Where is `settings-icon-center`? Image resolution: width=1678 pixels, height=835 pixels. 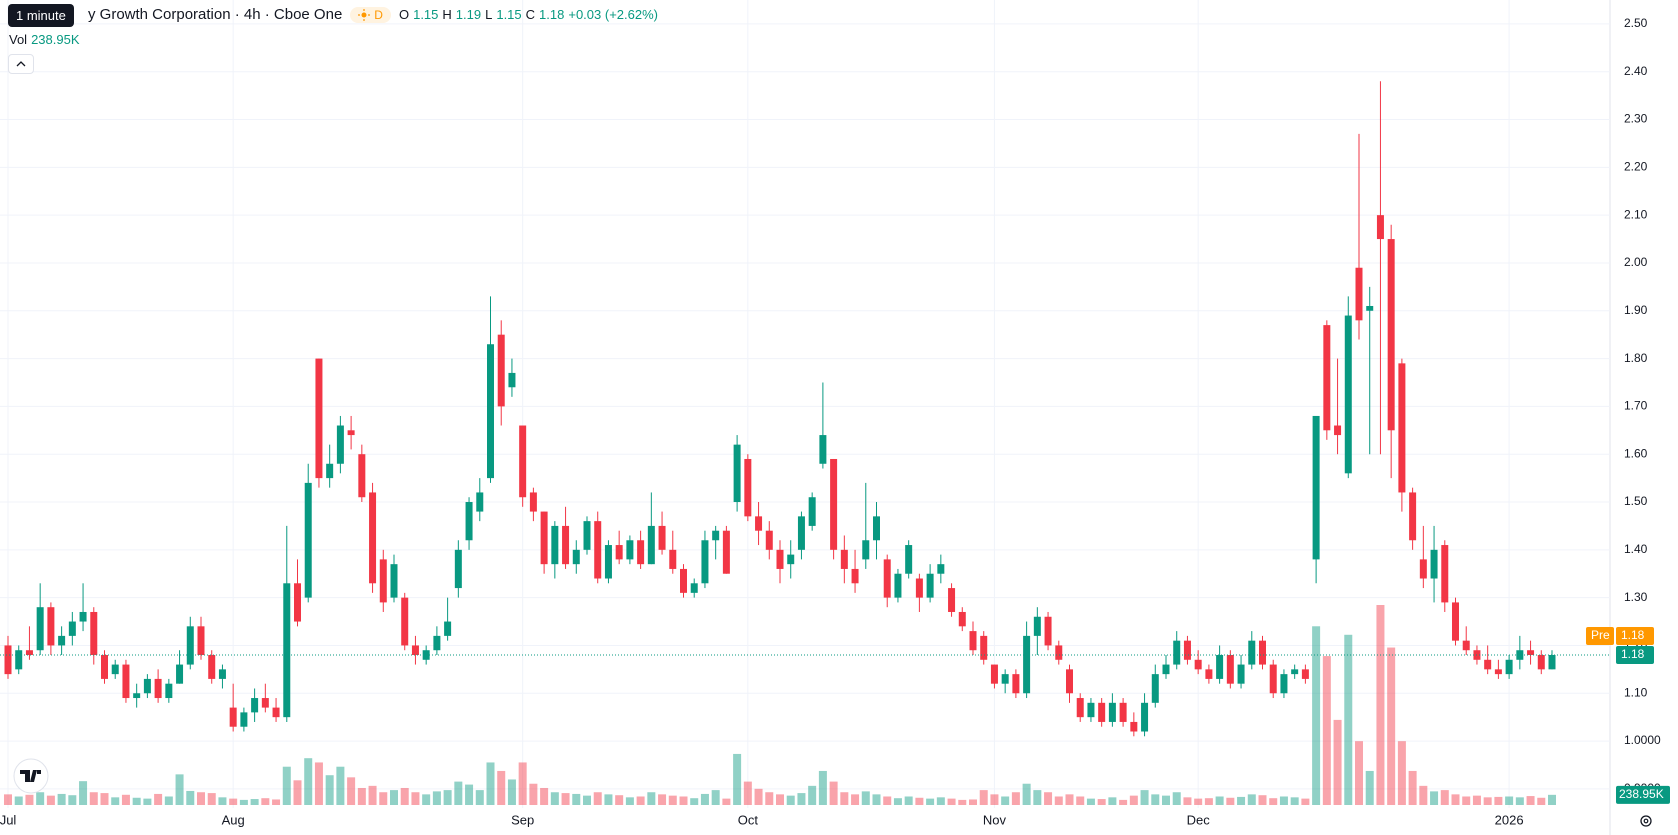 settings-icon-center is located at coordinates (1646, 821).